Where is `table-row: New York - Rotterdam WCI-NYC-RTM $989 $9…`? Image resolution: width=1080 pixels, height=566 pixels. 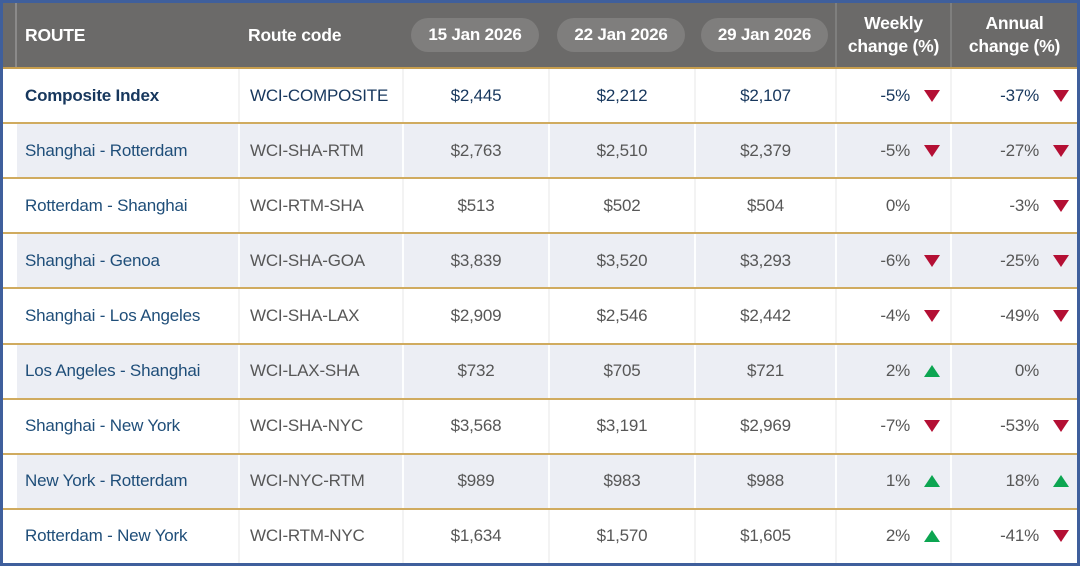 table-row: New York - Rotterdam WCI-NYC-RTM $989 $9… is located at coordinates (540, 480).